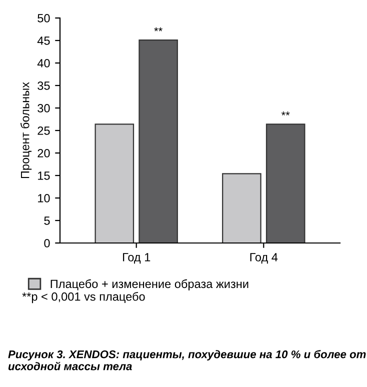 The width and height of the screenshot is (367, 387). I want to click on x-tick-label: Год 4, so click(264, 258).